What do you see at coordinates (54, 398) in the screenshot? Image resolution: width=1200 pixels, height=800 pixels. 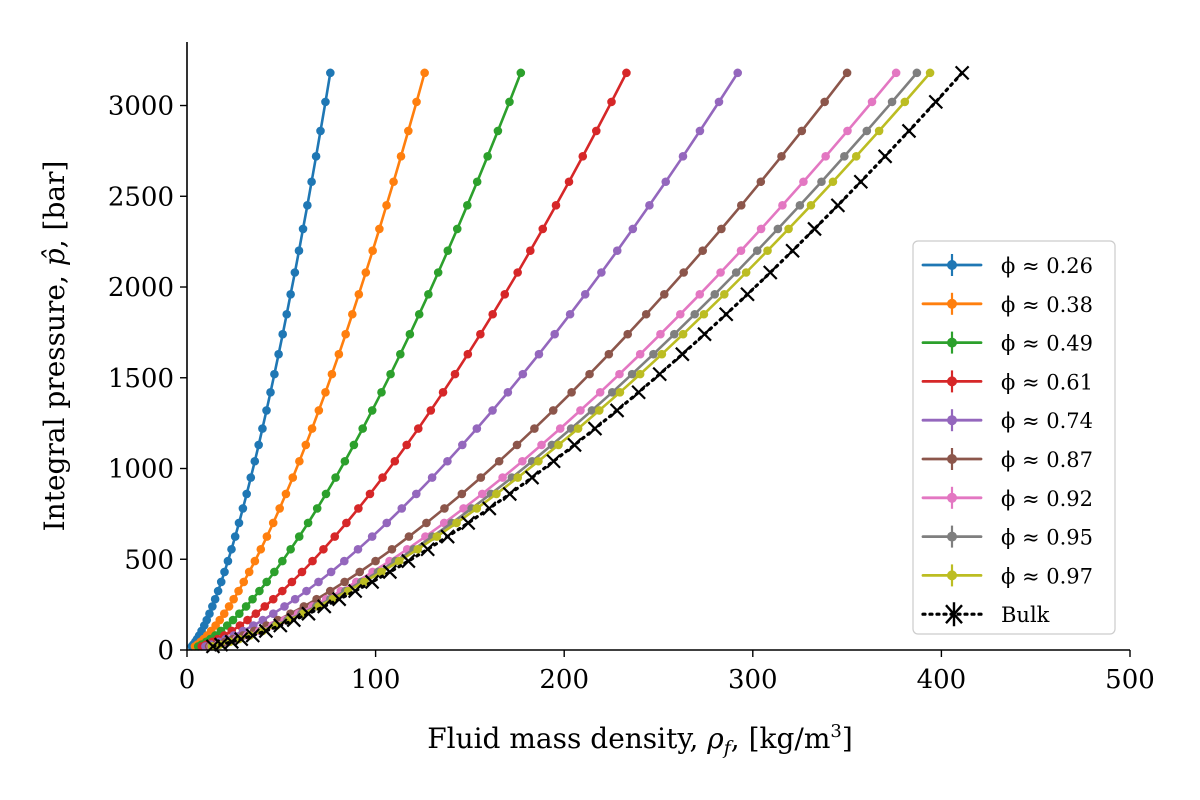 I see `y-axis-title-main: Integral pressure,` at bounding box center [54, 398].